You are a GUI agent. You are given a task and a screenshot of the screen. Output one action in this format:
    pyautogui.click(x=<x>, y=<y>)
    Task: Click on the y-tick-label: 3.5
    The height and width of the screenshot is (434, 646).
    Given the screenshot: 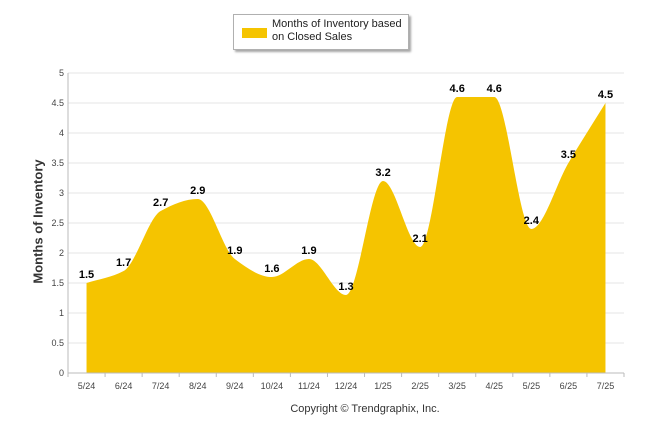 What is the action you would take?
    pyautogui.click(x=57, y=163)
    